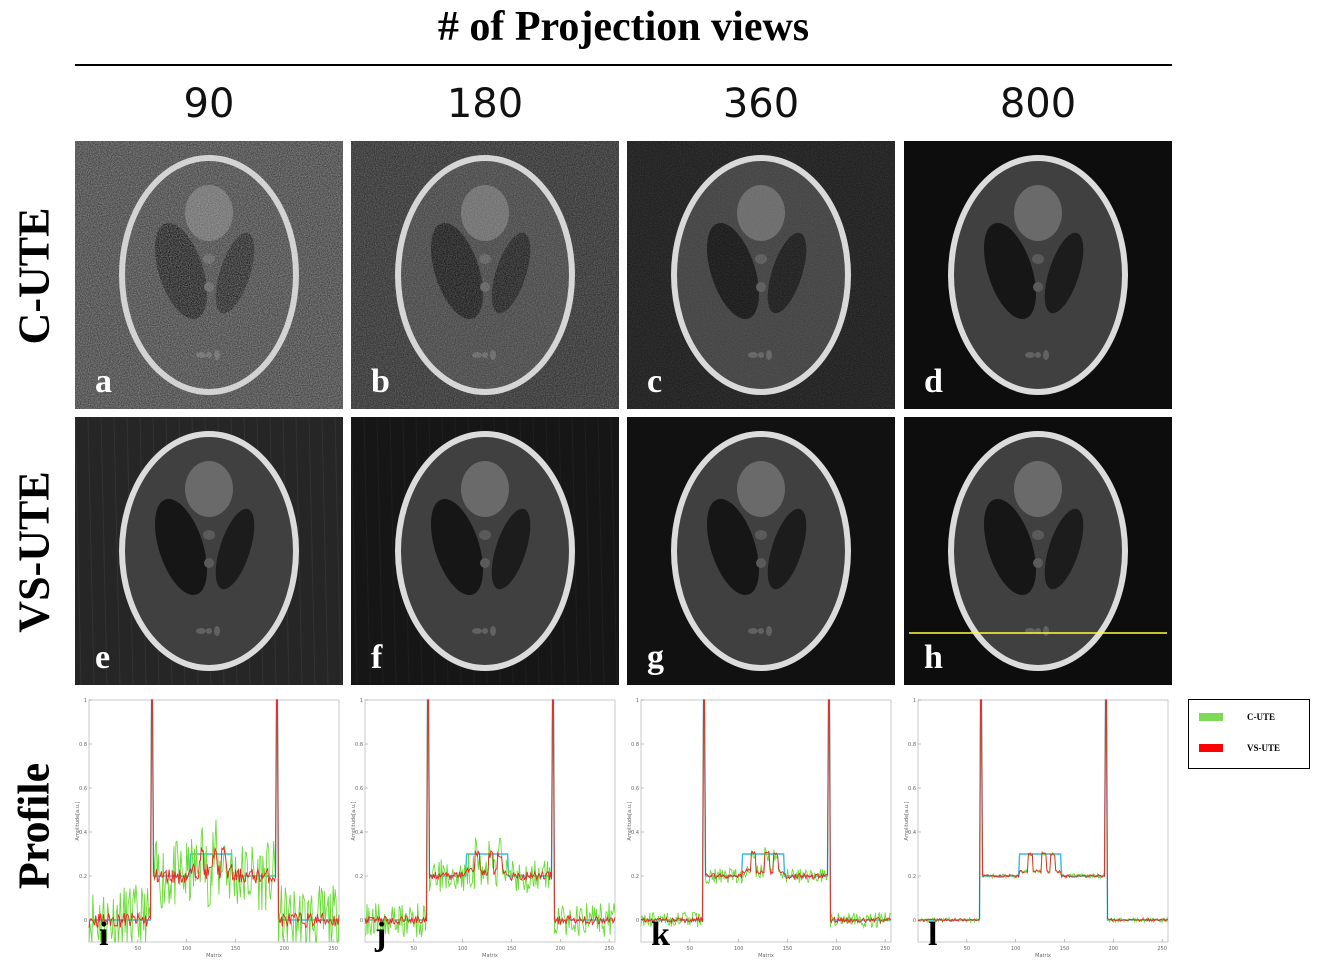 The width and height of the screenshot is (1320, 975). I want to click on panel-letter-d: d, so click(933, 381).